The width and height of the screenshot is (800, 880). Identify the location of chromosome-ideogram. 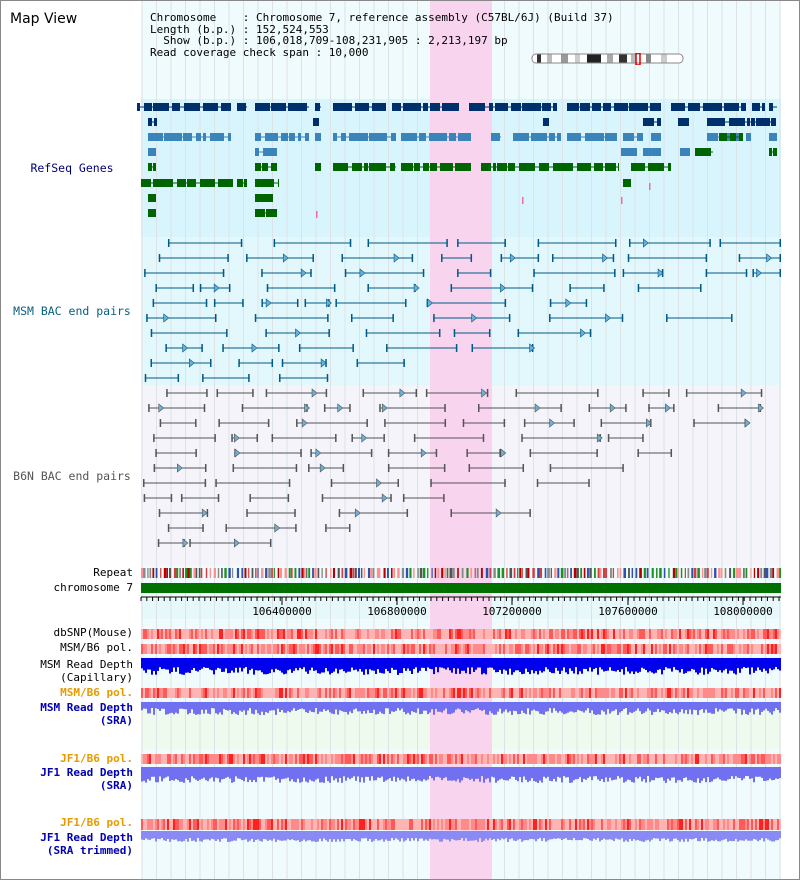
(608, 59).